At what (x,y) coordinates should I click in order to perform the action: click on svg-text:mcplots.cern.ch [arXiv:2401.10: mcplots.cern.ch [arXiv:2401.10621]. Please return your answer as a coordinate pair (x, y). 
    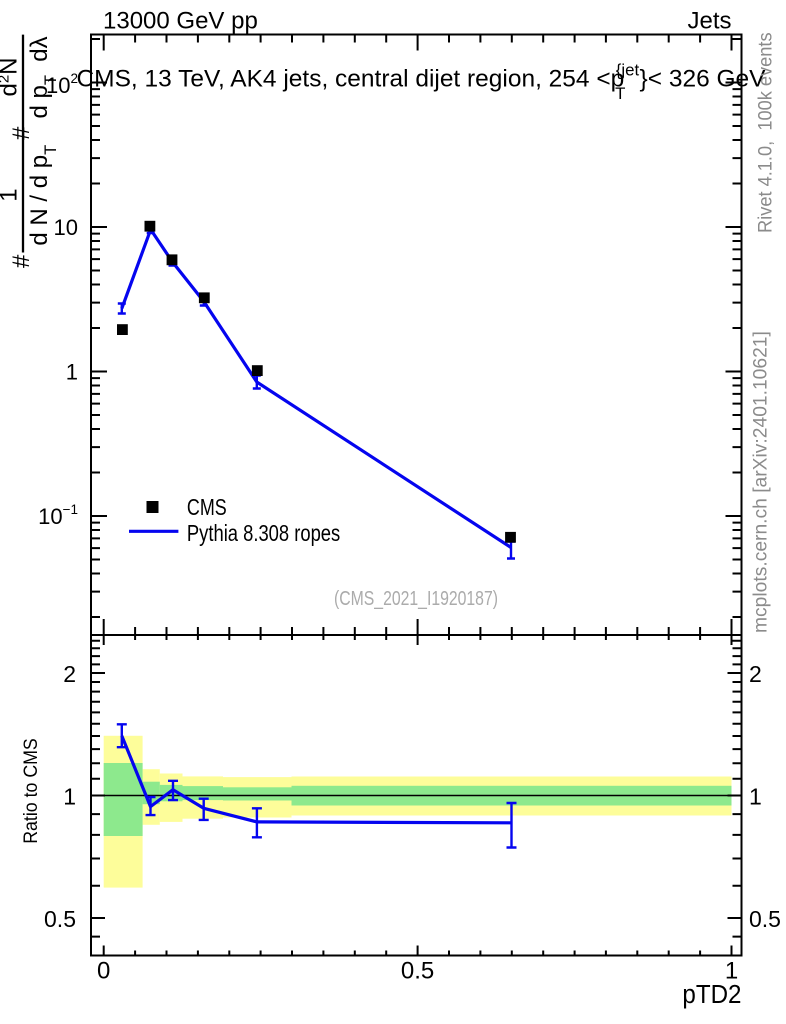
    Looking at the image, I should click on (761, 482).